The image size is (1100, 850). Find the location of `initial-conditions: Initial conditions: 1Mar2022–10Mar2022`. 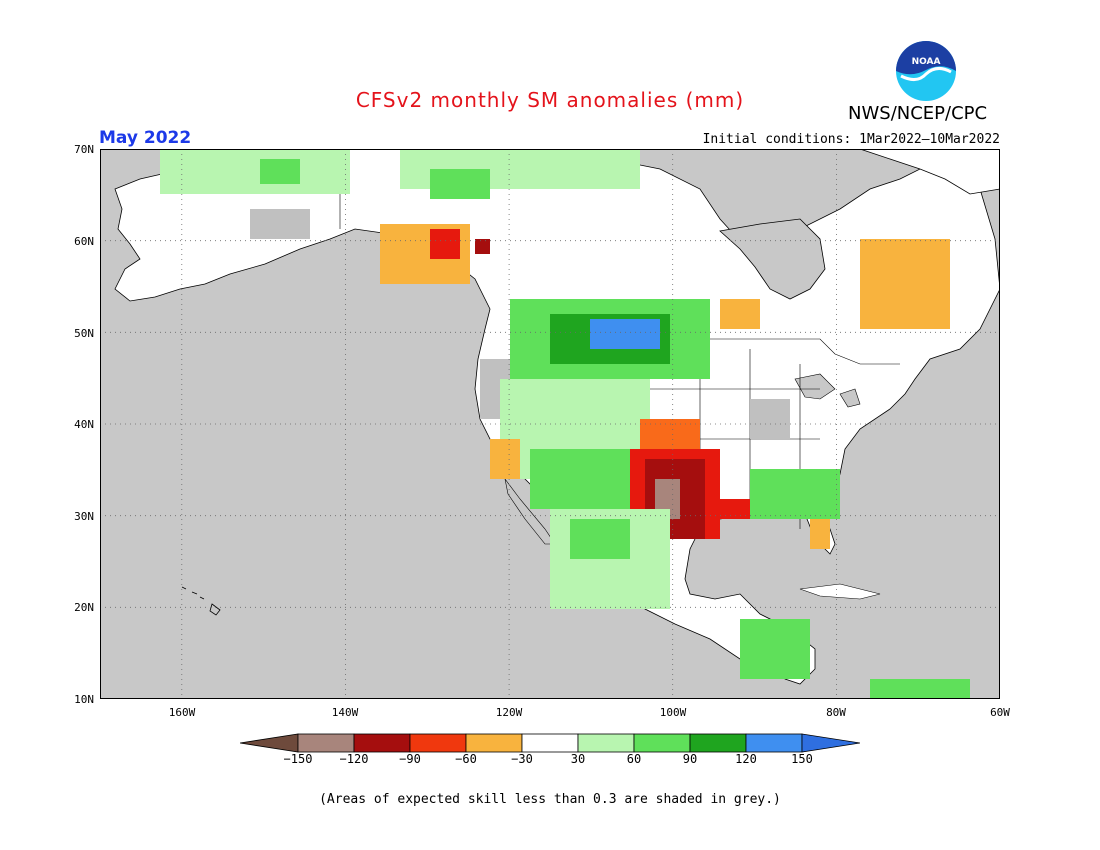

initial-conditions: Initial conditions: 1Mar2022–10Mar2022 is located at coordinates (851, 139).